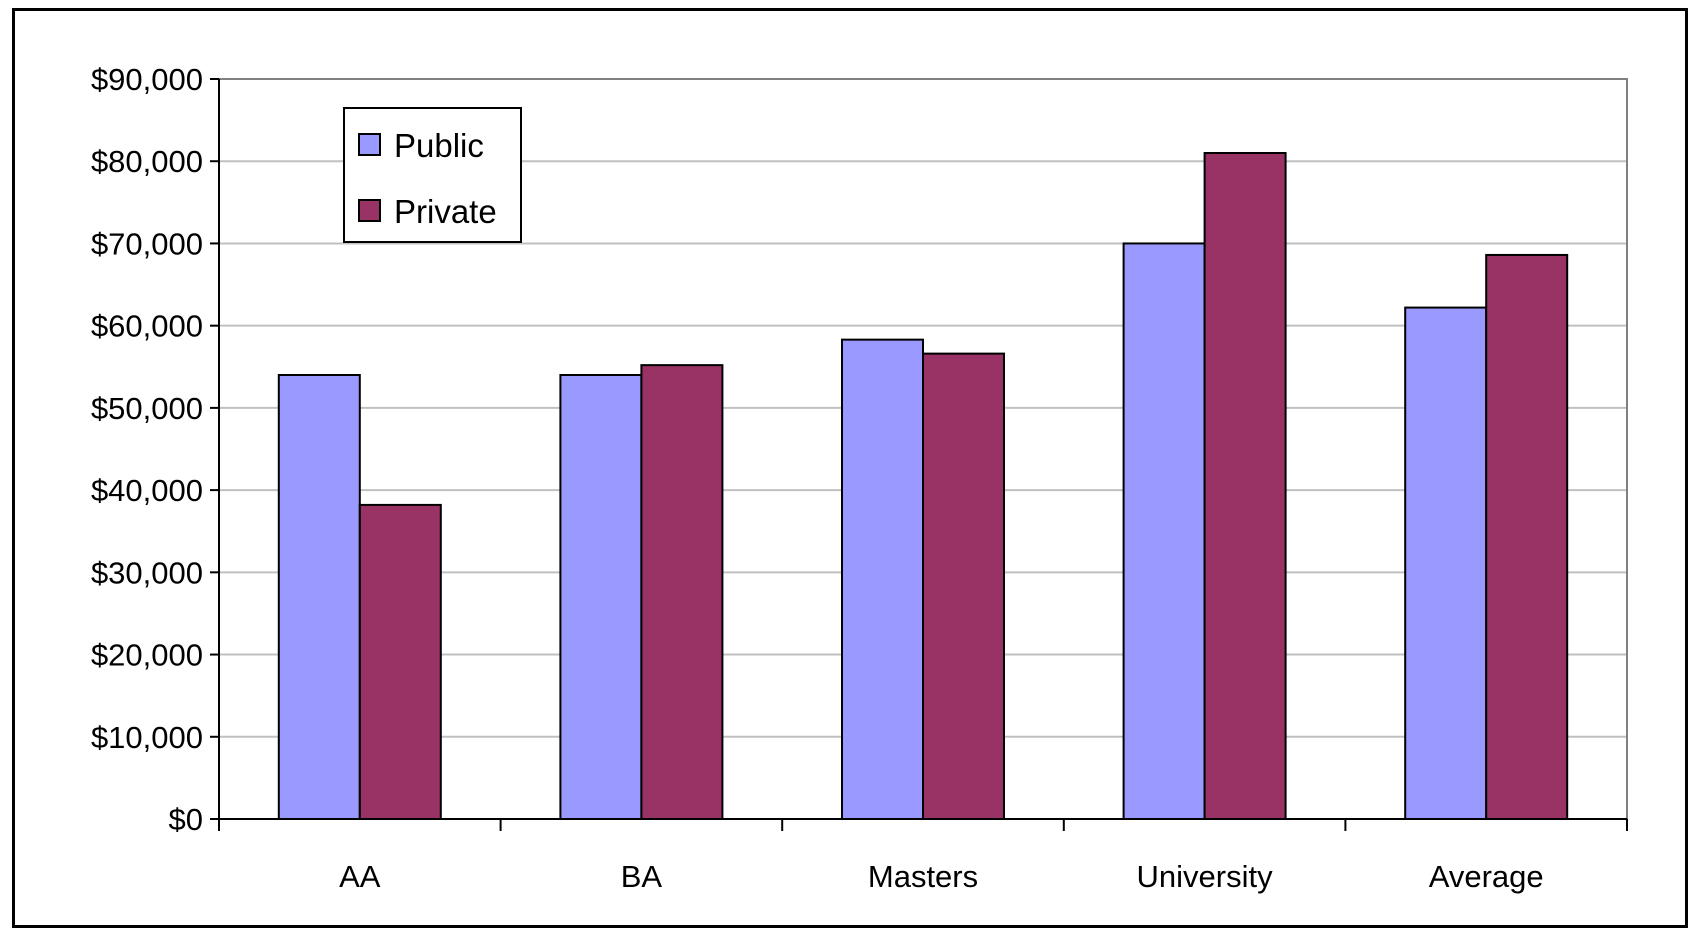 This screenshot has height=928, width=1700. I want to click on bar-private-university, so click(1245, 486).